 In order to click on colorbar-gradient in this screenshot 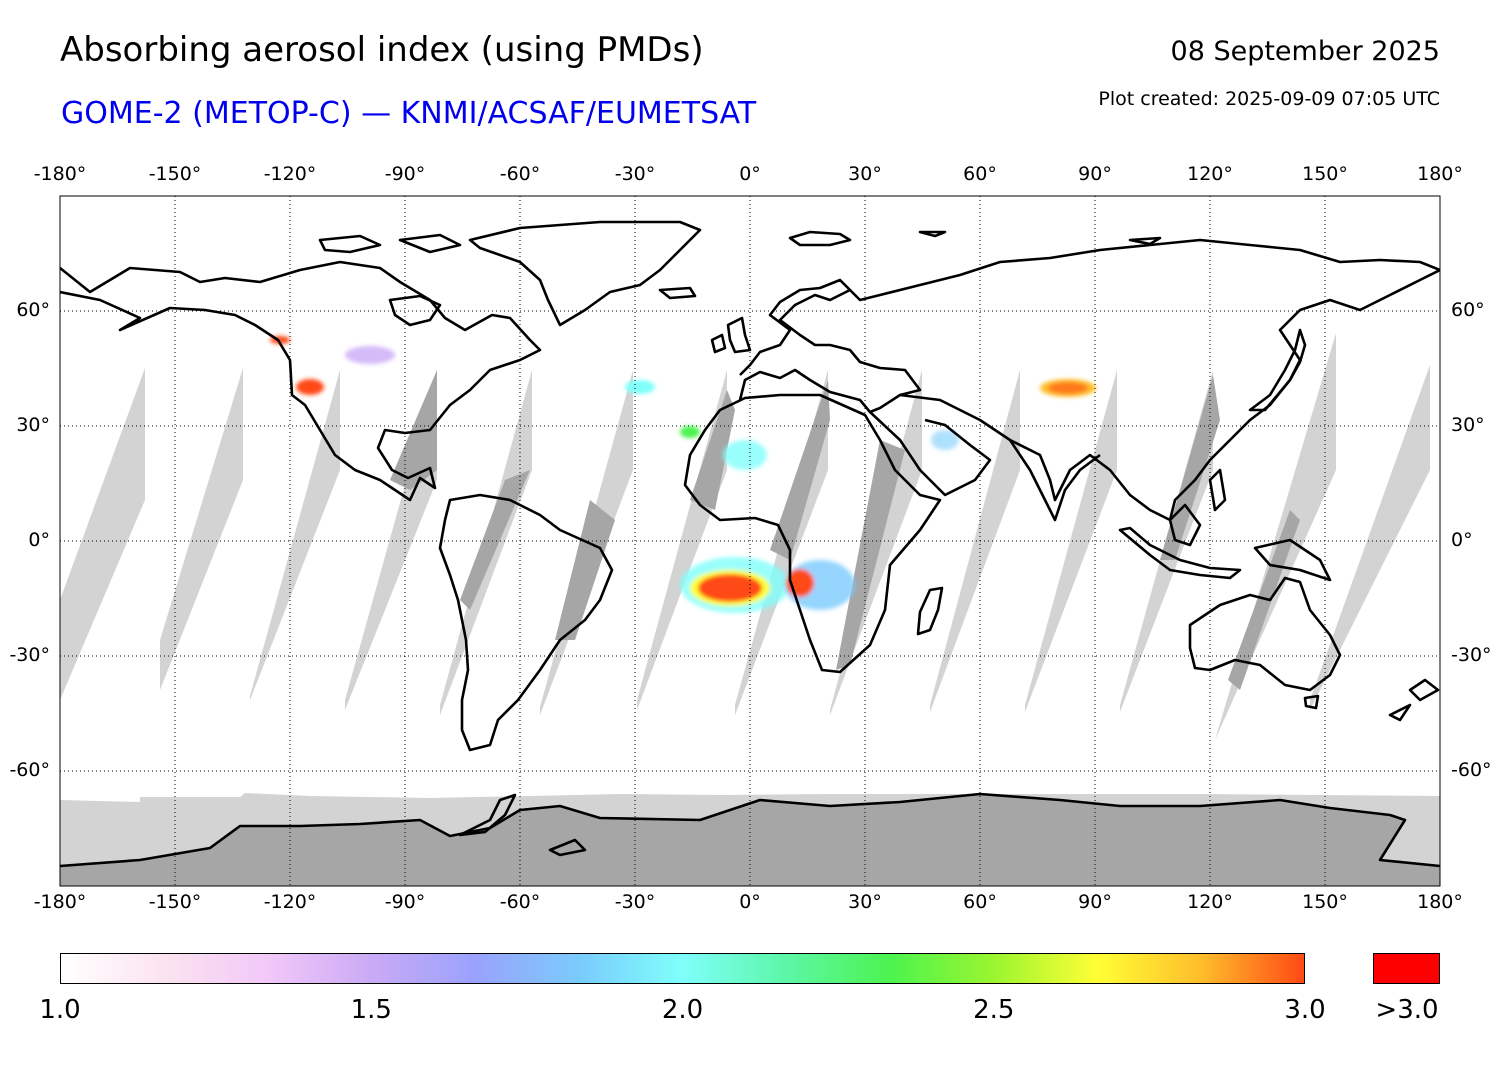, I will do `click(682, 968)`.